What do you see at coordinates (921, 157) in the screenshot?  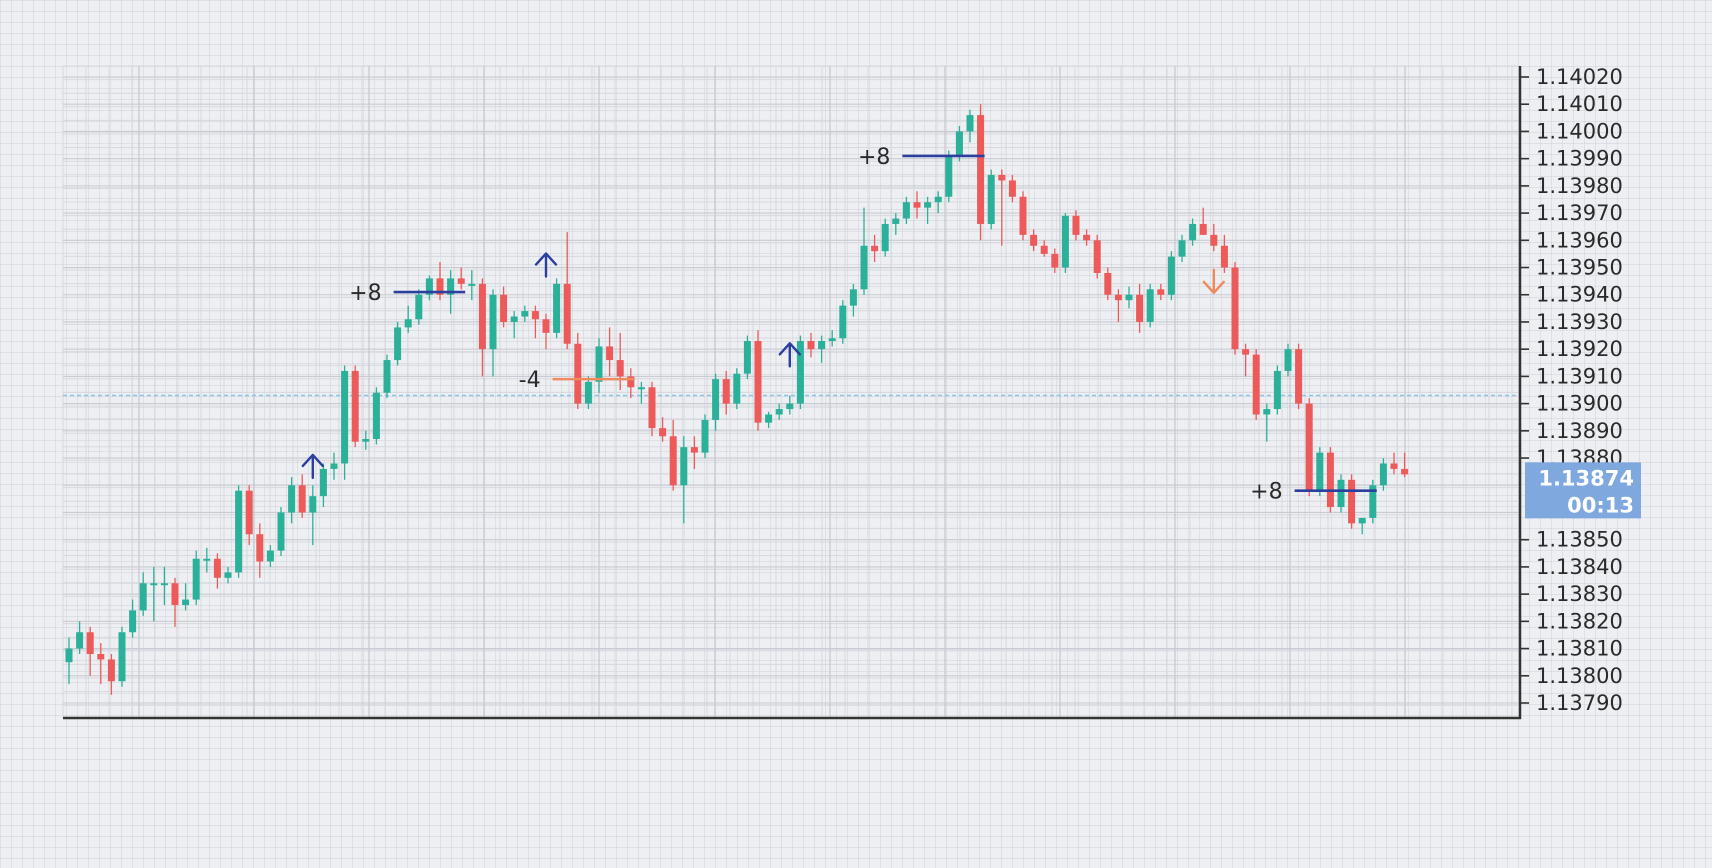 I see `trade-annotation: +8` at bounding box center [921, 157].